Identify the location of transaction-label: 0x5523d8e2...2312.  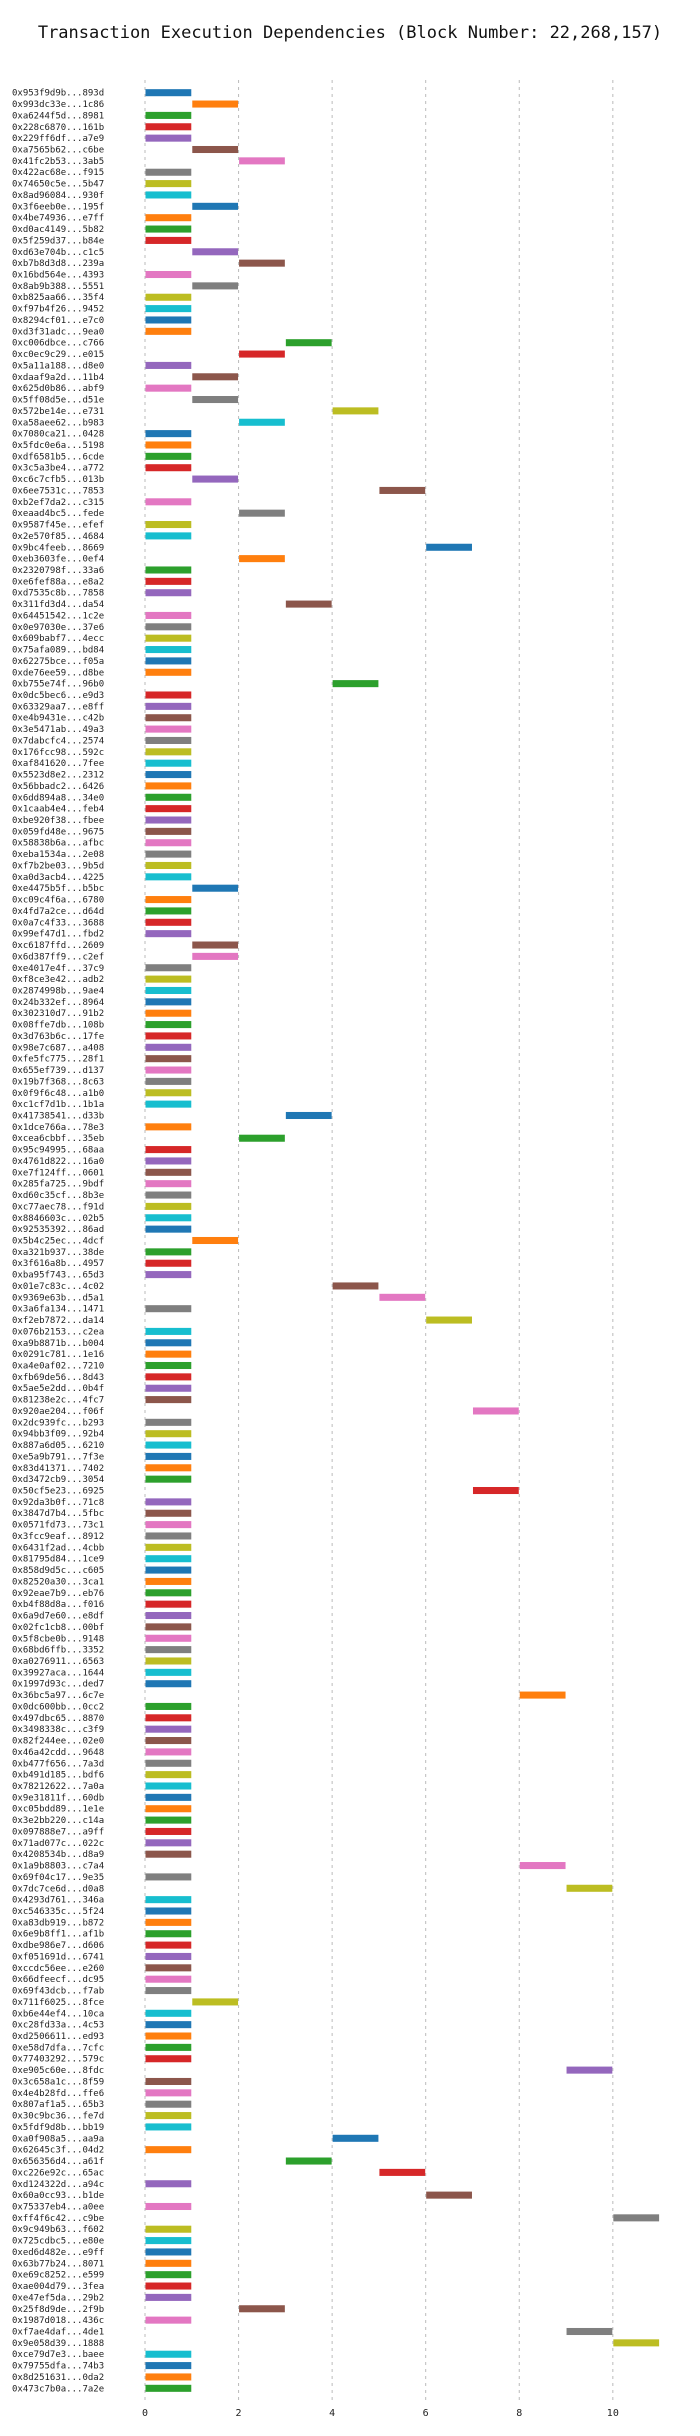
(58, 776).